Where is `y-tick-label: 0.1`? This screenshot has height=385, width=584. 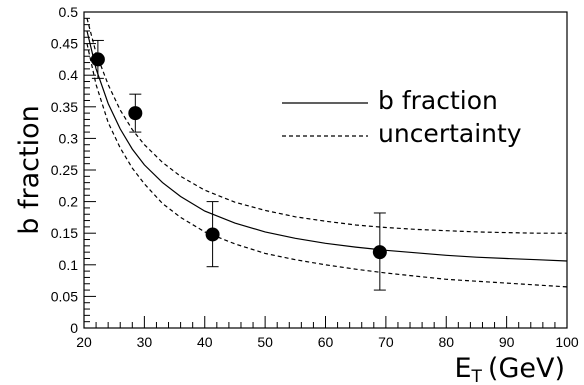 y-tick-label: 0.1 is located at coordinates (69, 265).